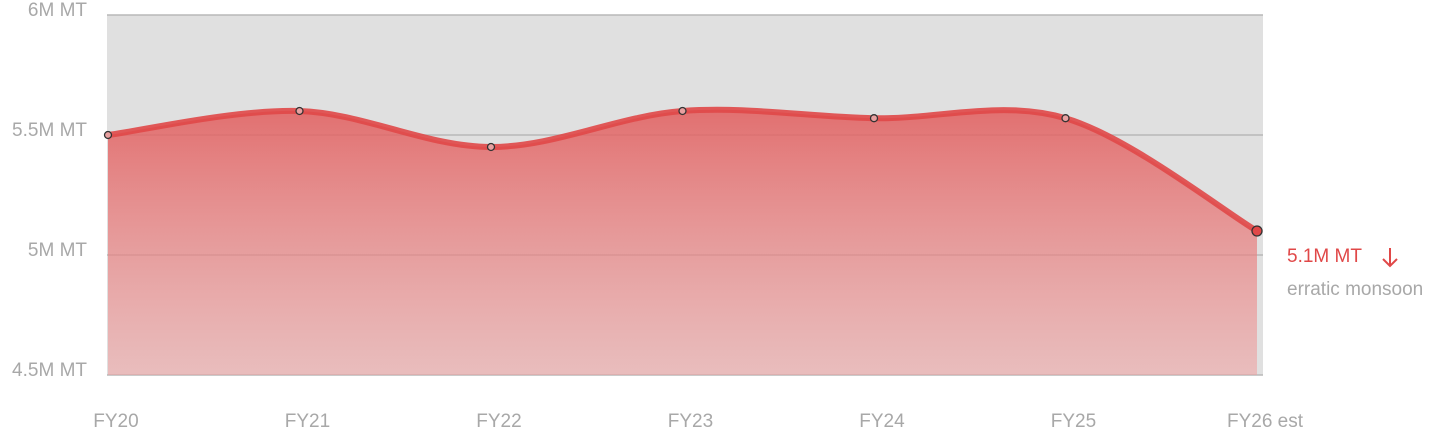 The height and width of the screenshot is (442, 1456). I want to click on y-tick-label: 5M MT, so click(58, 250).